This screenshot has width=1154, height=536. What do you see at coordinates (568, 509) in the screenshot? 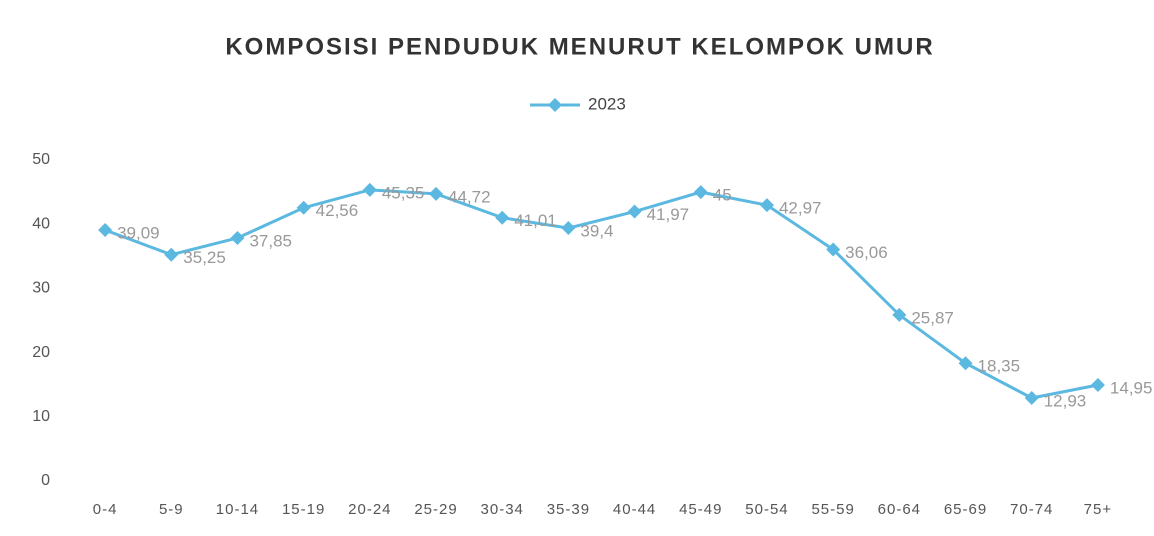
I see `x-tick-label: 35-39` at bounding box center [568, 509].